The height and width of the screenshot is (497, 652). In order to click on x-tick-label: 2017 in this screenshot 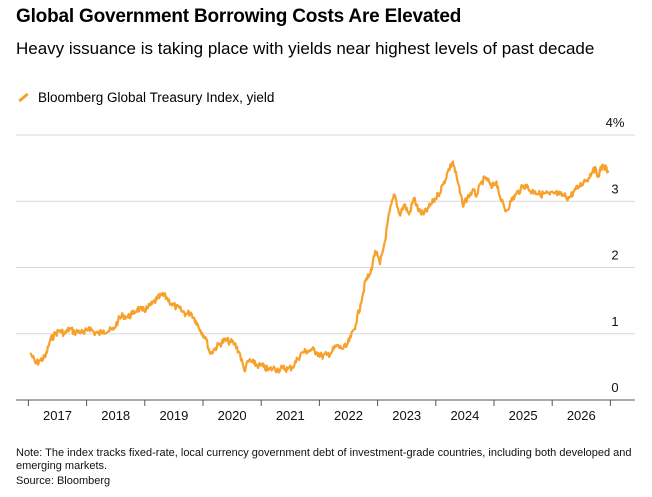, I will do `click(57, 415)`.